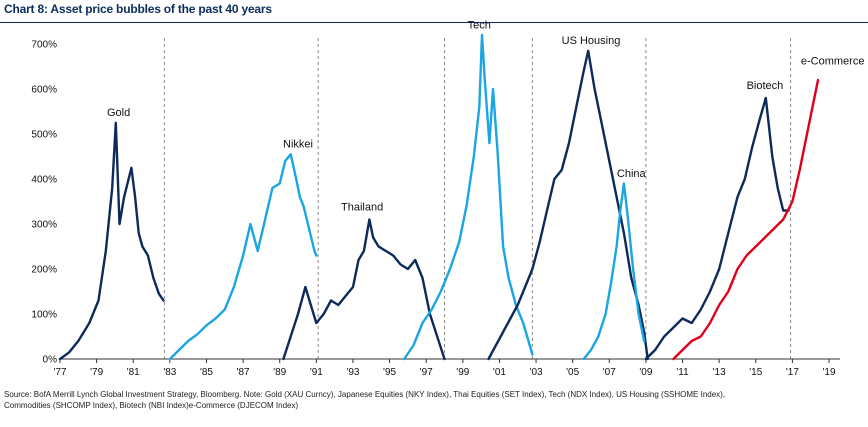 This screenshot has width=868, height=427. Describe the element at coordinates (426, 372) in the screenshot. I see `x-tick-label: '97` at that location.